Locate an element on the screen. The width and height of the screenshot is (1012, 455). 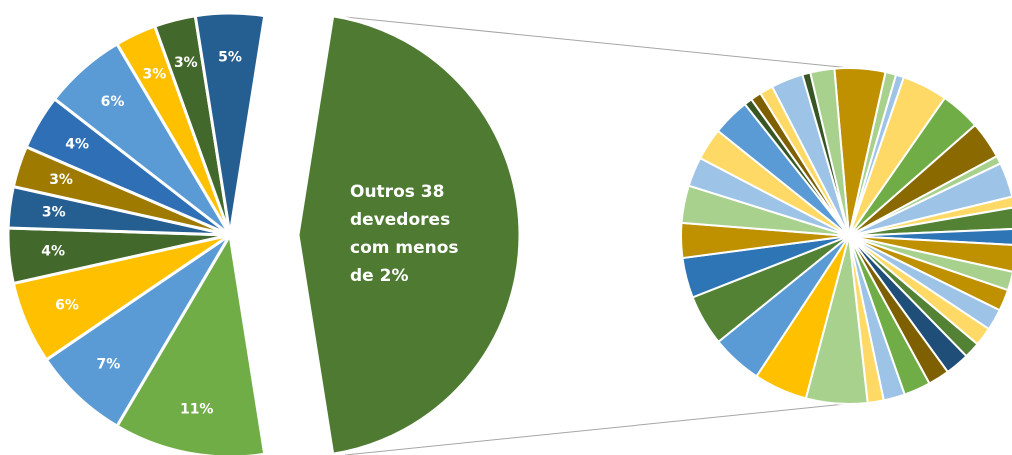
data-label: 7% is located at coordinates (109, 364).